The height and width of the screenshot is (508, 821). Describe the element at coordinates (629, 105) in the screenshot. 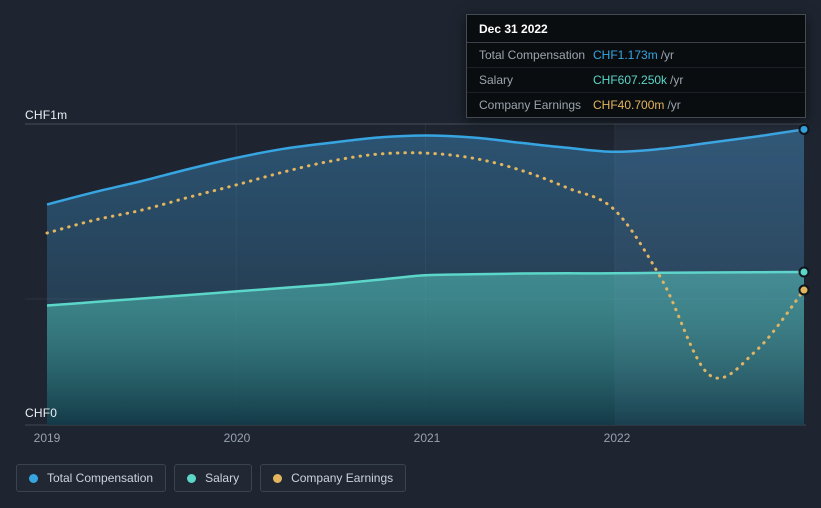

I see `tooltip-row-value: CHF40.700m` at that location.